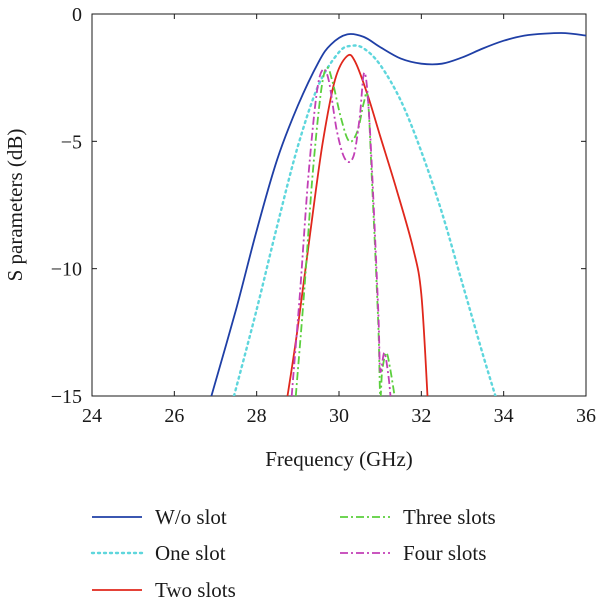 Image resolution: width=600 pixels, height=610 pixels. What do you see at coordinates (15, 205) in the screenshot?
I see `y-axis-title: S parameters (dB)` at bounding box center [15, 205].